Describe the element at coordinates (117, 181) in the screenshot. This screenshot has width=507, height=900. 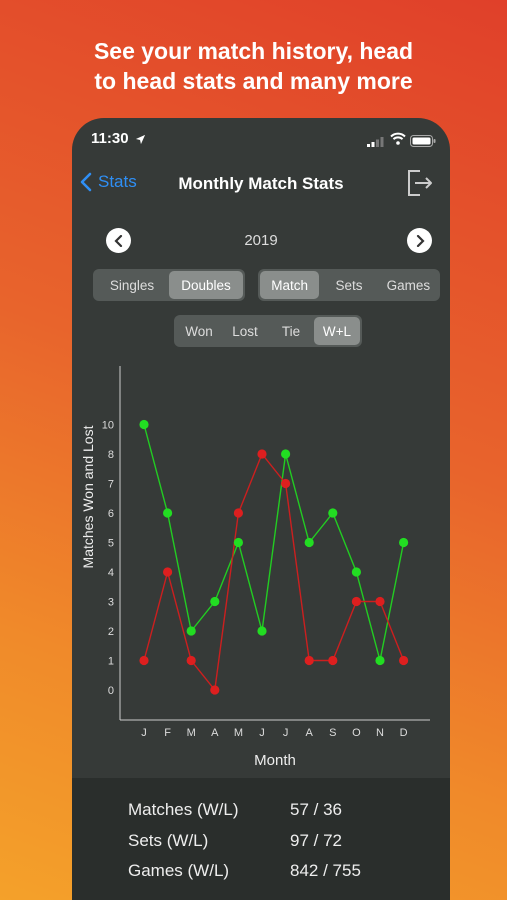
I see `back-label: Stats` at that location.